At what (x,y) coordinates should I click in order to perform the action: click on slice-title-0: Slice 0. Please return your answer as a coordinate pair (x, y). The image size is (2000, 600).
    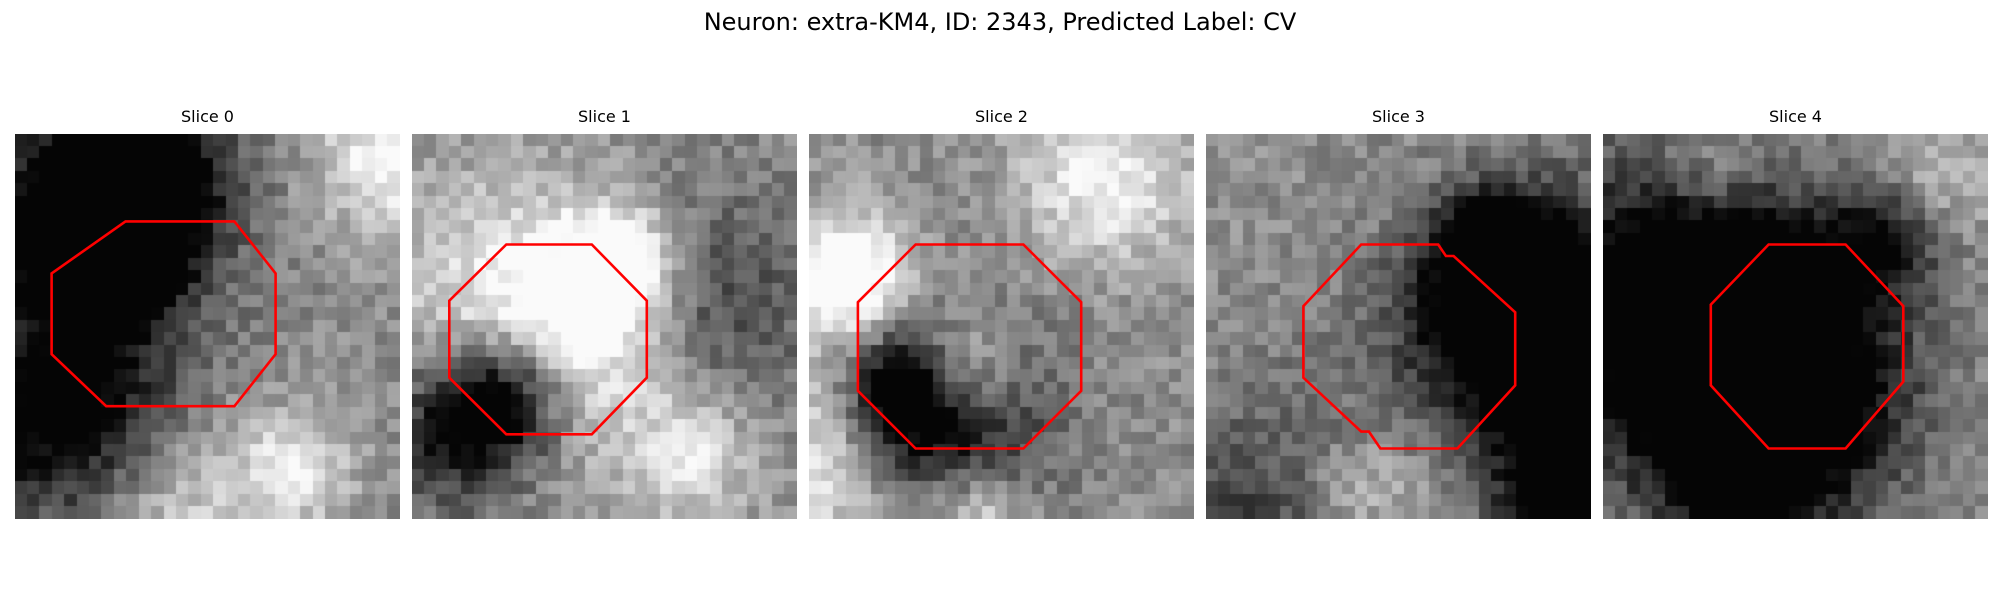
    Looking at the image, I should click on (207, 116).